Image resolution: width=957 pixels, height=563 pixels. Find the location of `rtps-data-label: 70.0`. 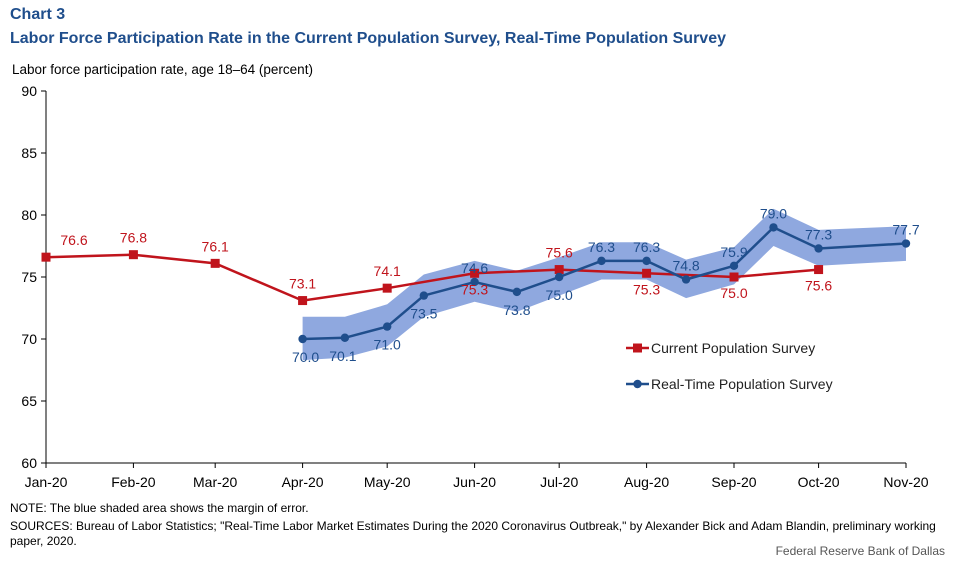

rtps-data-label: 70.0 is located at coordinates (305, 357).